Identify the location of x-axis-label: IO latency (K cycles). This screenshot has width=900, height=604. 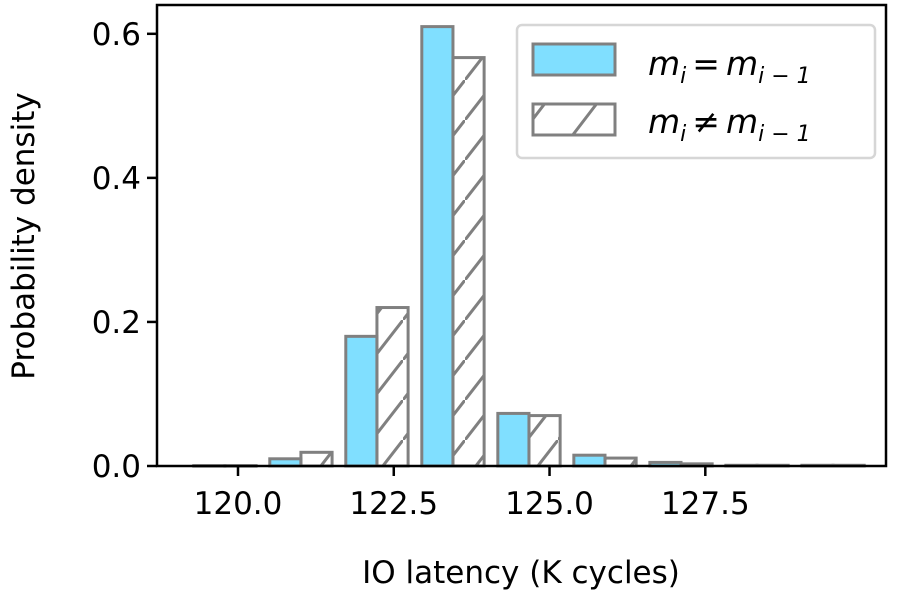
(521, 573).